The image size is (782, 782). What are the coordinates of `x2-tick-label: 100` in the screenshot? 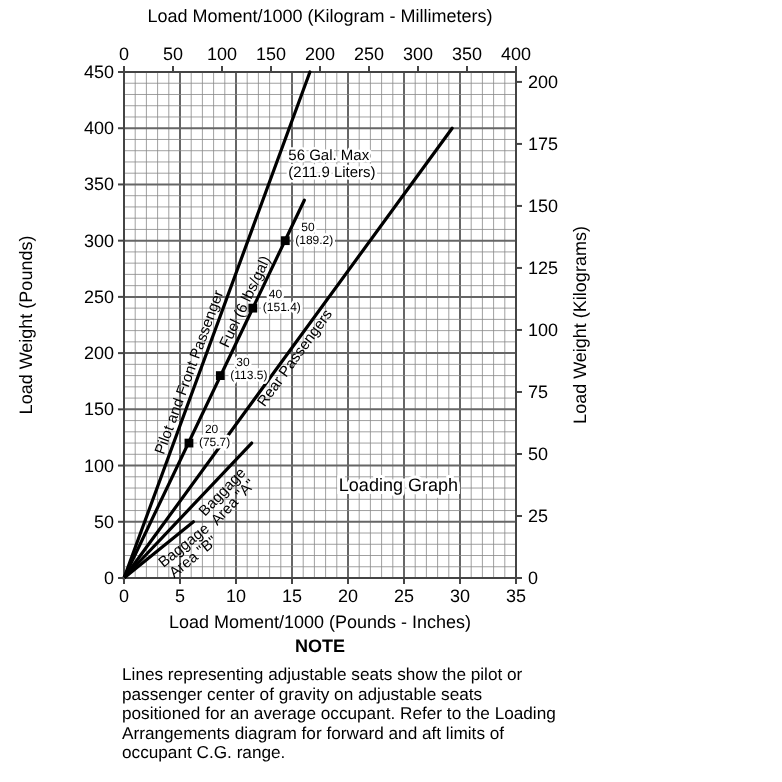 It's located at (222, 54).